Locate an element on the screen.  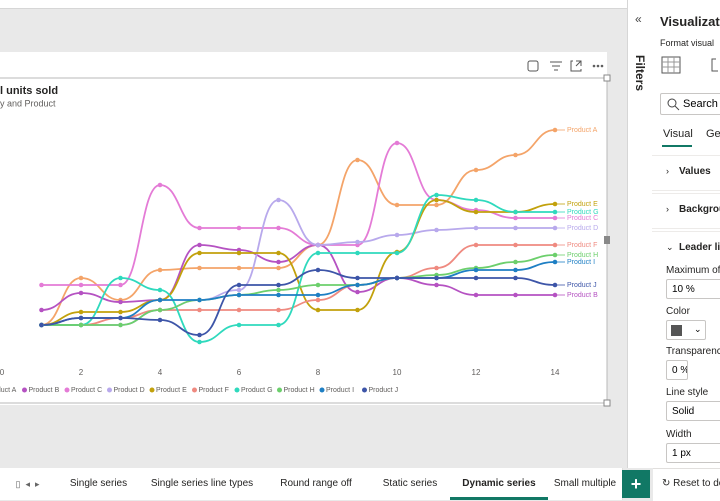
legend-label: Product I is located at coordinates (340, 390).